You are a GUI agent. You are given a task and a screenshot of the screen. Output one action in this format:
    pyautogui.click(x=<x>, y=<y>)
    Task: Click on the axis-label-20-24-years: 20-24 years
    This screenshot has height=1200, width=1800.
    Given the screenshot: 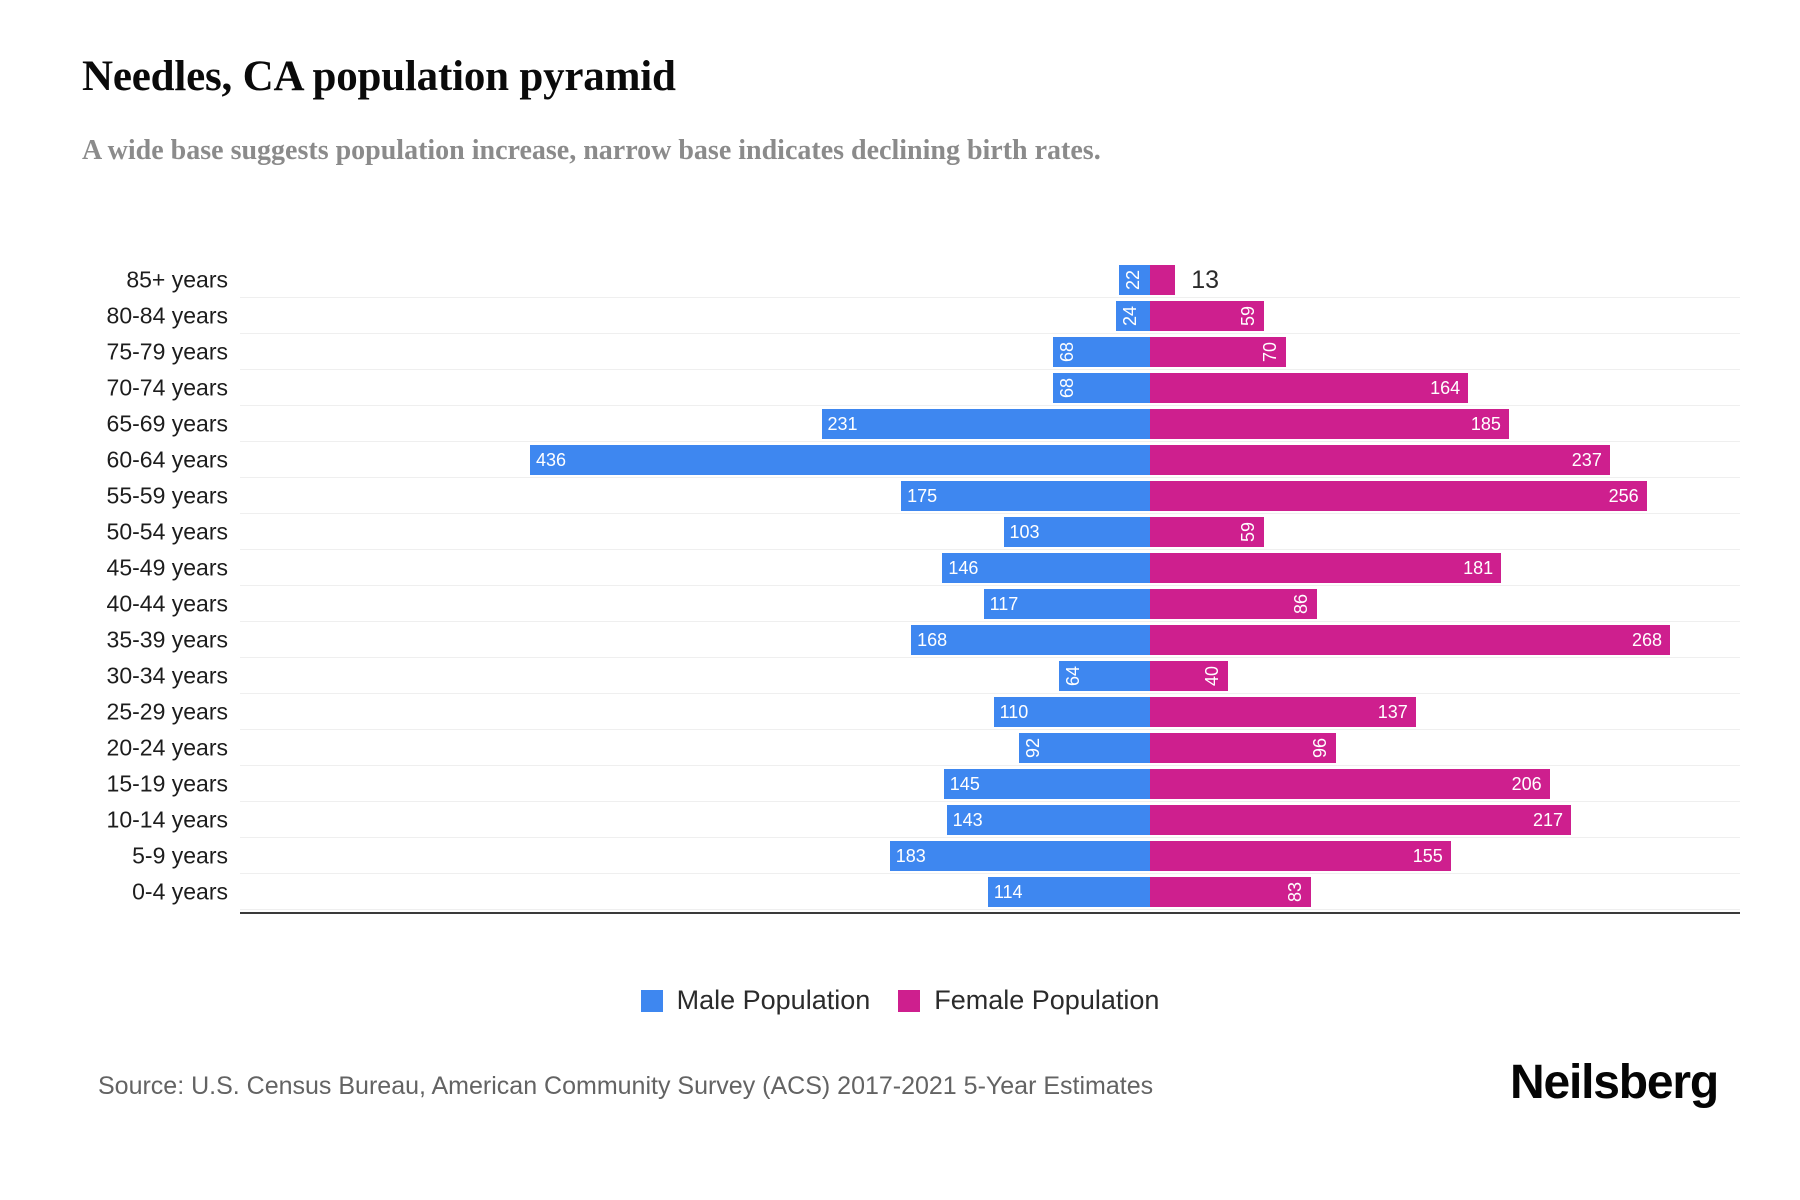 What is the action you would take?
    pyautogui.click(x=167, y=747)
    